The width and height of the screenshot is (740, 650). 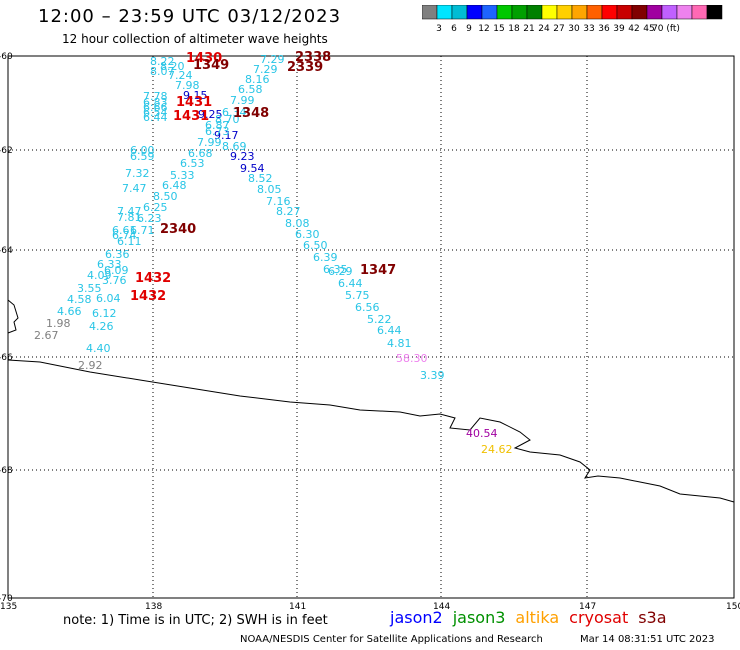 I want to click on wave-height-label: 8.70, so click(x=227, y=119).